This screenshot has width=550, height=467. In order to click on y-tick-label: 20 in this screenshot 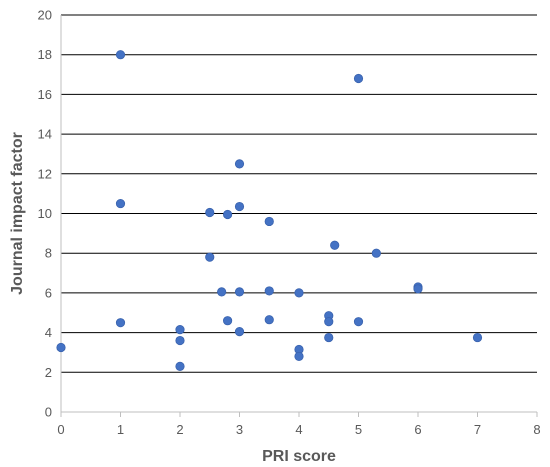, I will do `click(45, 15)`.